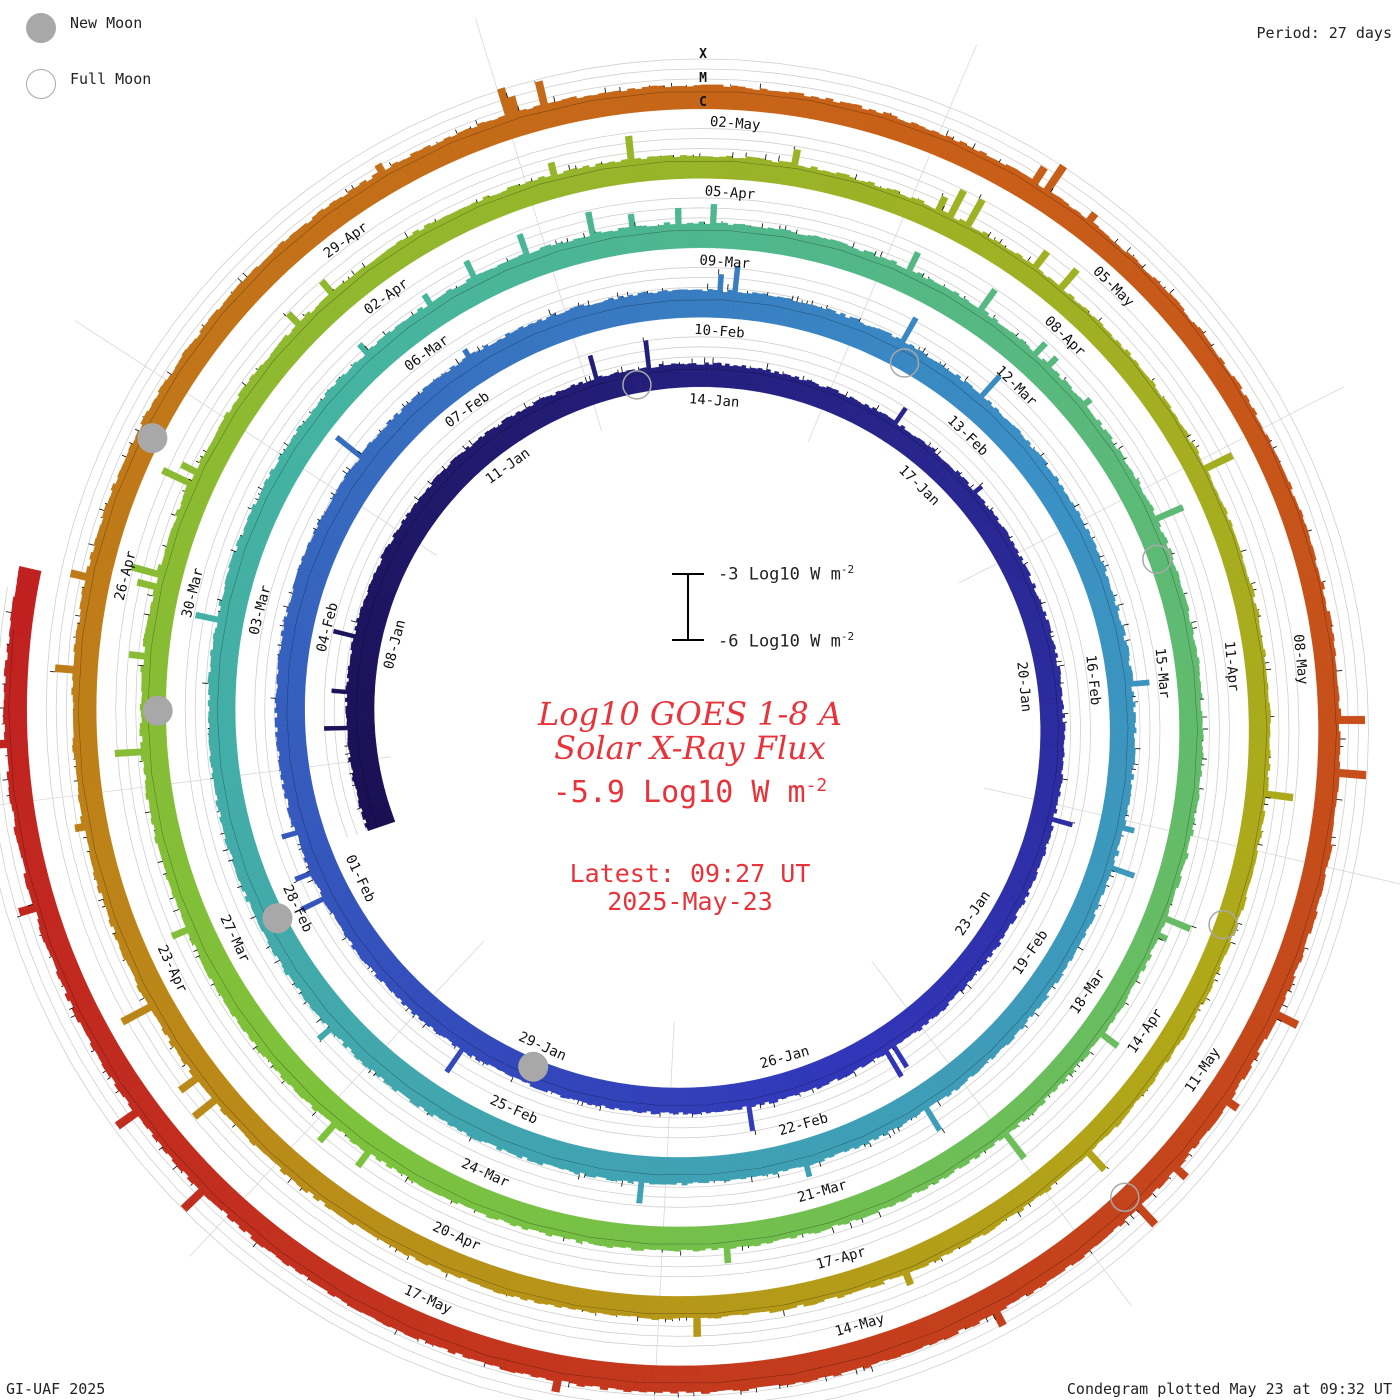 The width and height of the screenshot is (1400, 1400). I want to click on date-label: 02-May, so click(735, 124).